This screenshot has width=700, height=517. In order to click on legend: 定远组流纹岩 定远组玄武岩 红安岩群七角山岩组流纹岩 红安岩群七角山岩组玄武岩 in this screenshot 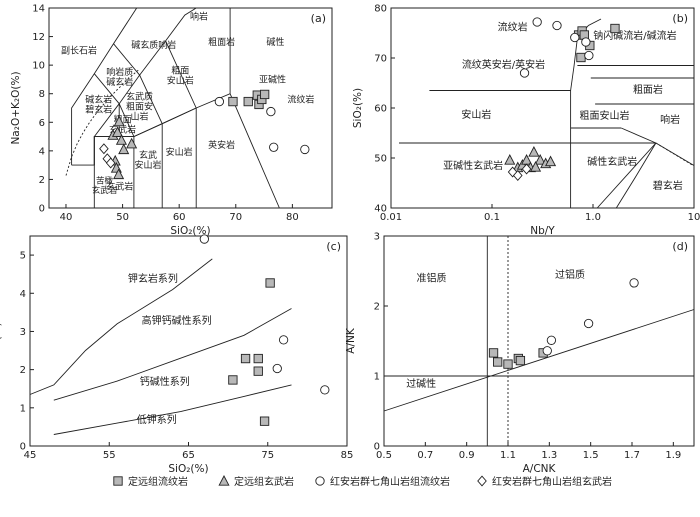, I will do `click(362, 481)`.